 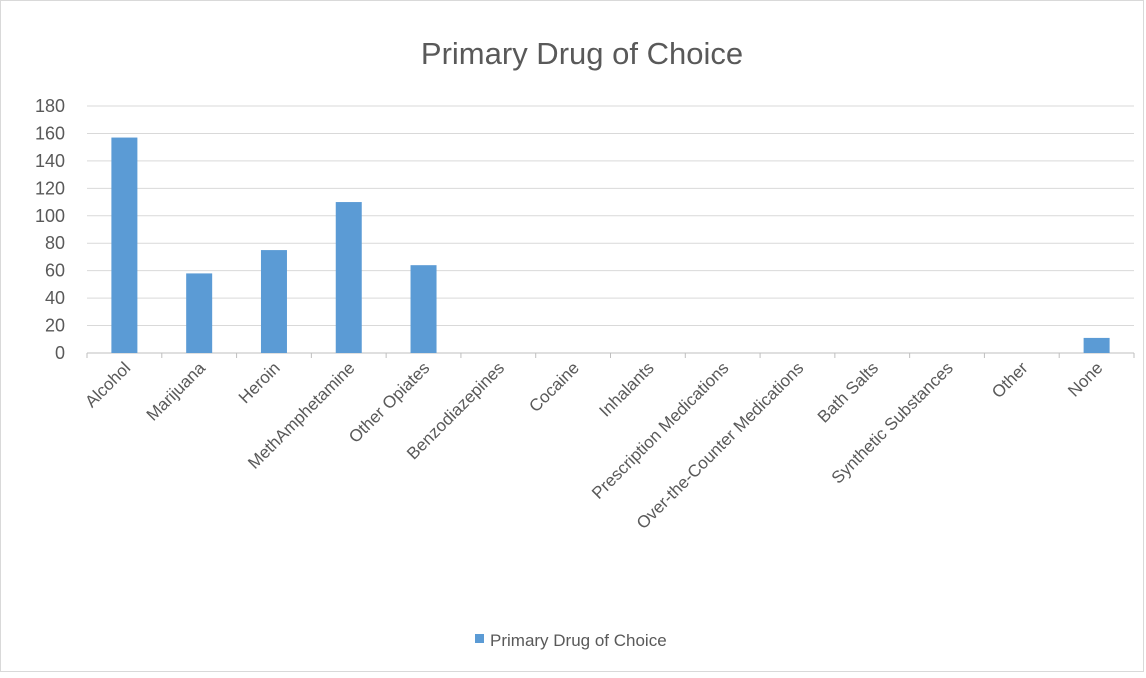 What do you see at coordinates (176, 391) in the screenshot?
I see `x-tick-label: Marijuana` at bounding box center [176, 391].